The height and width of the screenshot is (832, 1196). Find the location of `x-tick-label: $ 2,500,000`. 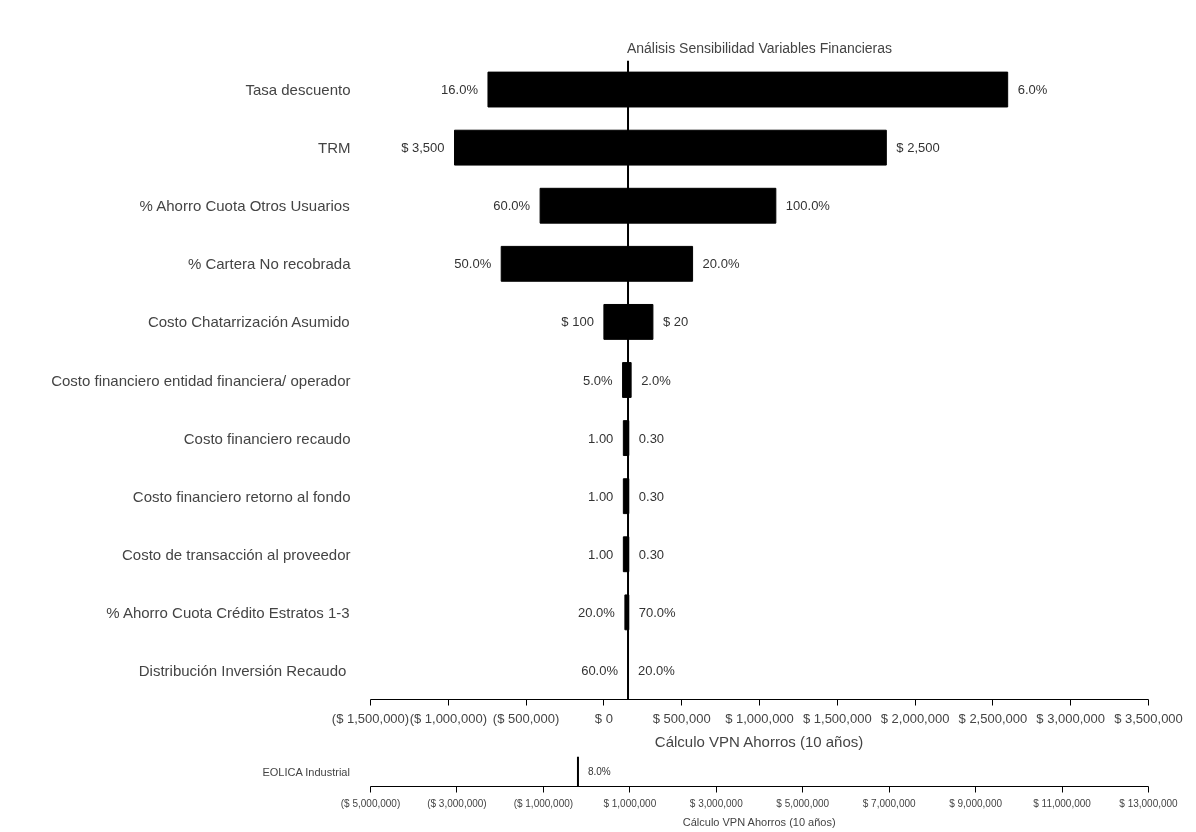

x-tick-label: $ 2,500,000 is located at coordinates (993, 718).